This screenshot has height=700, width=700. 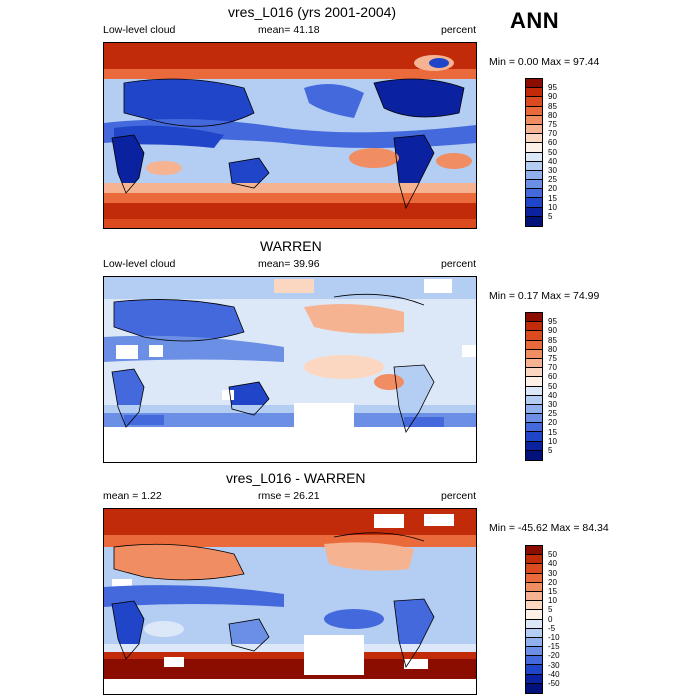 What do you see at coordinates (289, 264) in the screenshot?
I see `panel2-mean-label: mean= 39.96` at bounding box center [289, 264].